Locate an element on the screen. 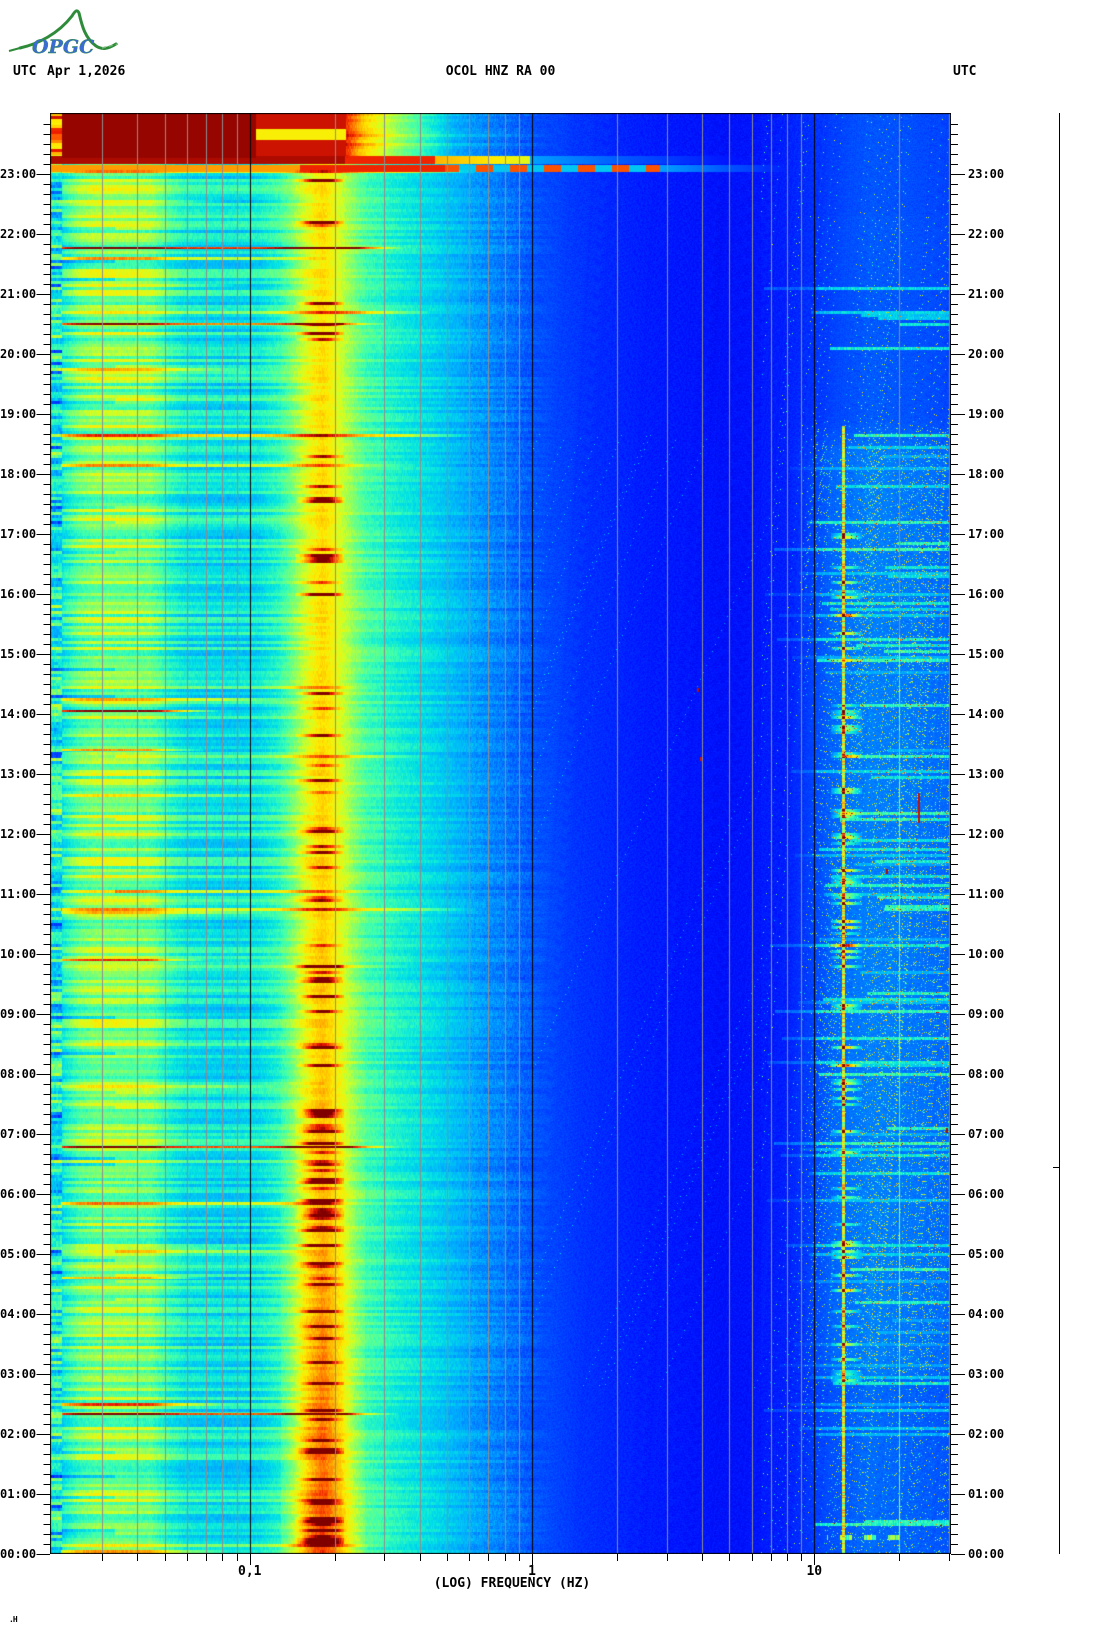 The image size is (1102, 1634). frequency-axis-title: (LOG) FREQUENCY (HZ) is located at coordinates (512, 1583).